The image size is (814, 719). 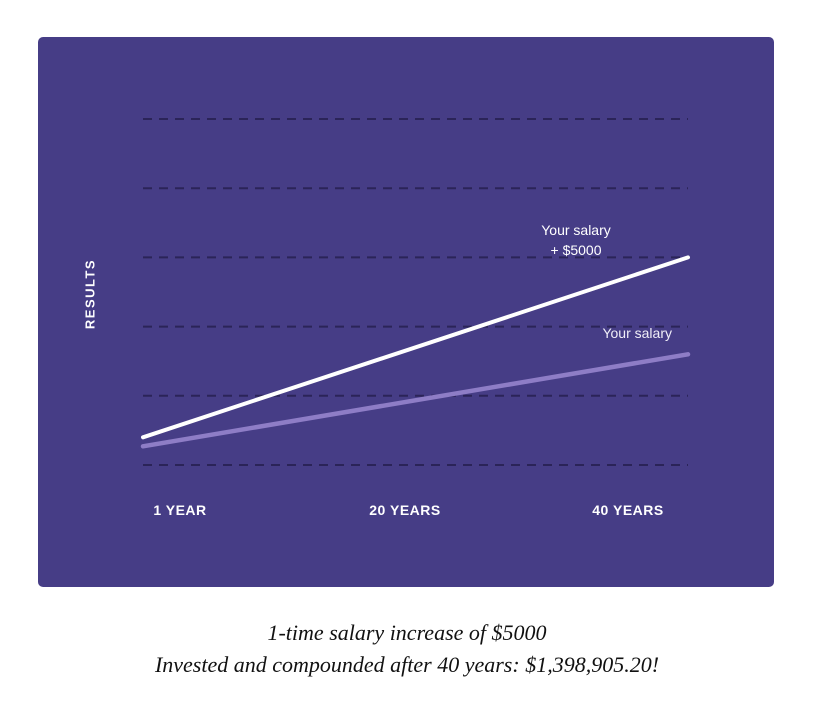 I want to click on y-axis-label: RESULTS, so click(x=90, y=294).